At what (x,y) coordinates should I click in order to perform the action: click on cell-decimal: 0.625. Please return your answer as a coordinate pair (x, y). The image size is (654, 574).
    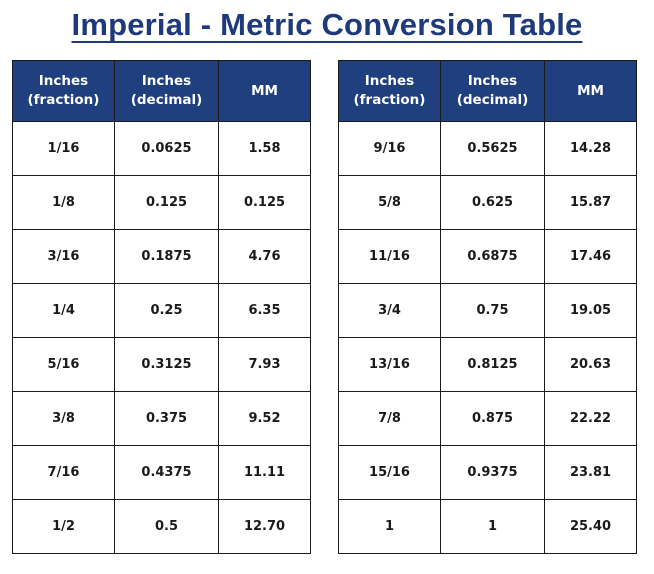
    Looking at the image, I should click on (492, 202).